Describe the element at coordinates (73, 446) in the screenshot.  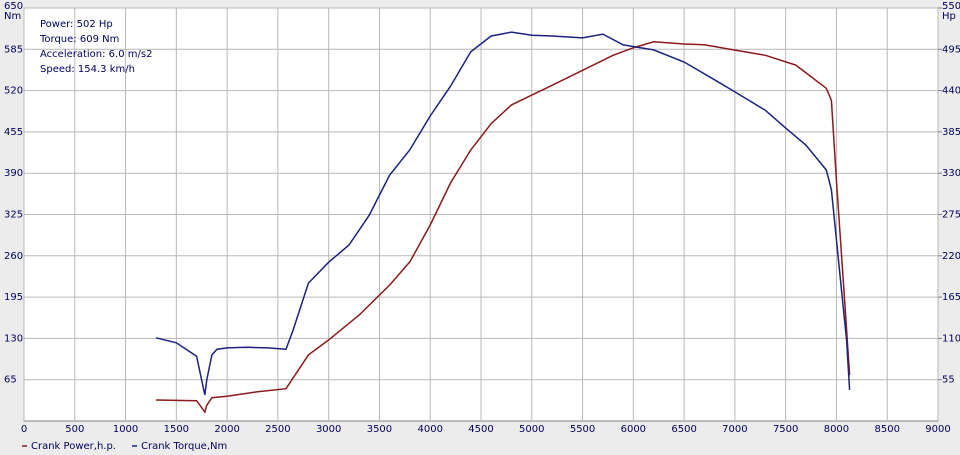
I see `legend-label: Crank Power,h.p.` at that location.